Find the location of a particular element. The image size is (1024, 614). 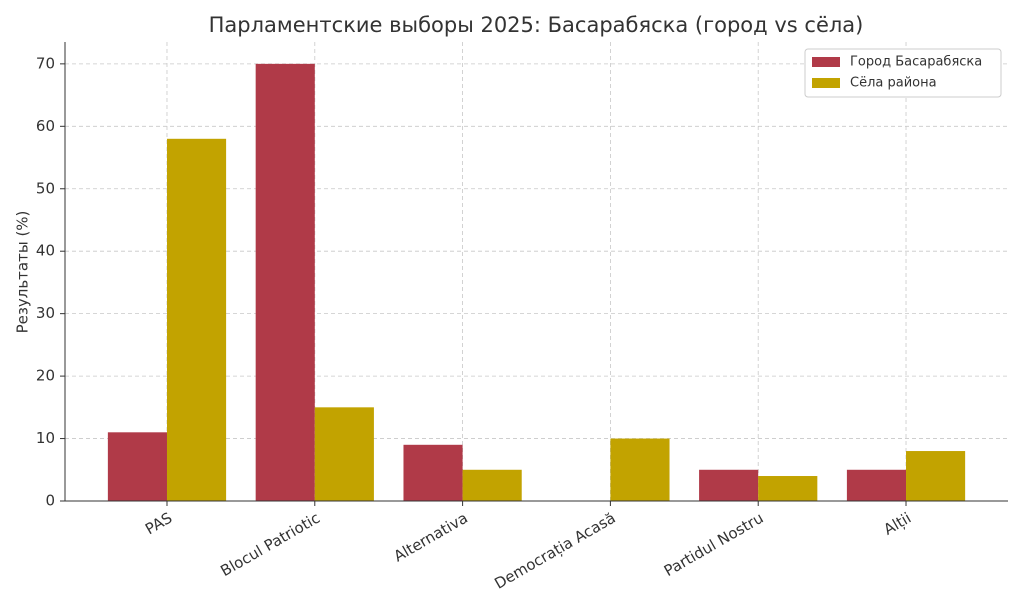

x-tick-label: PAS is located at coordinates (158, 524).